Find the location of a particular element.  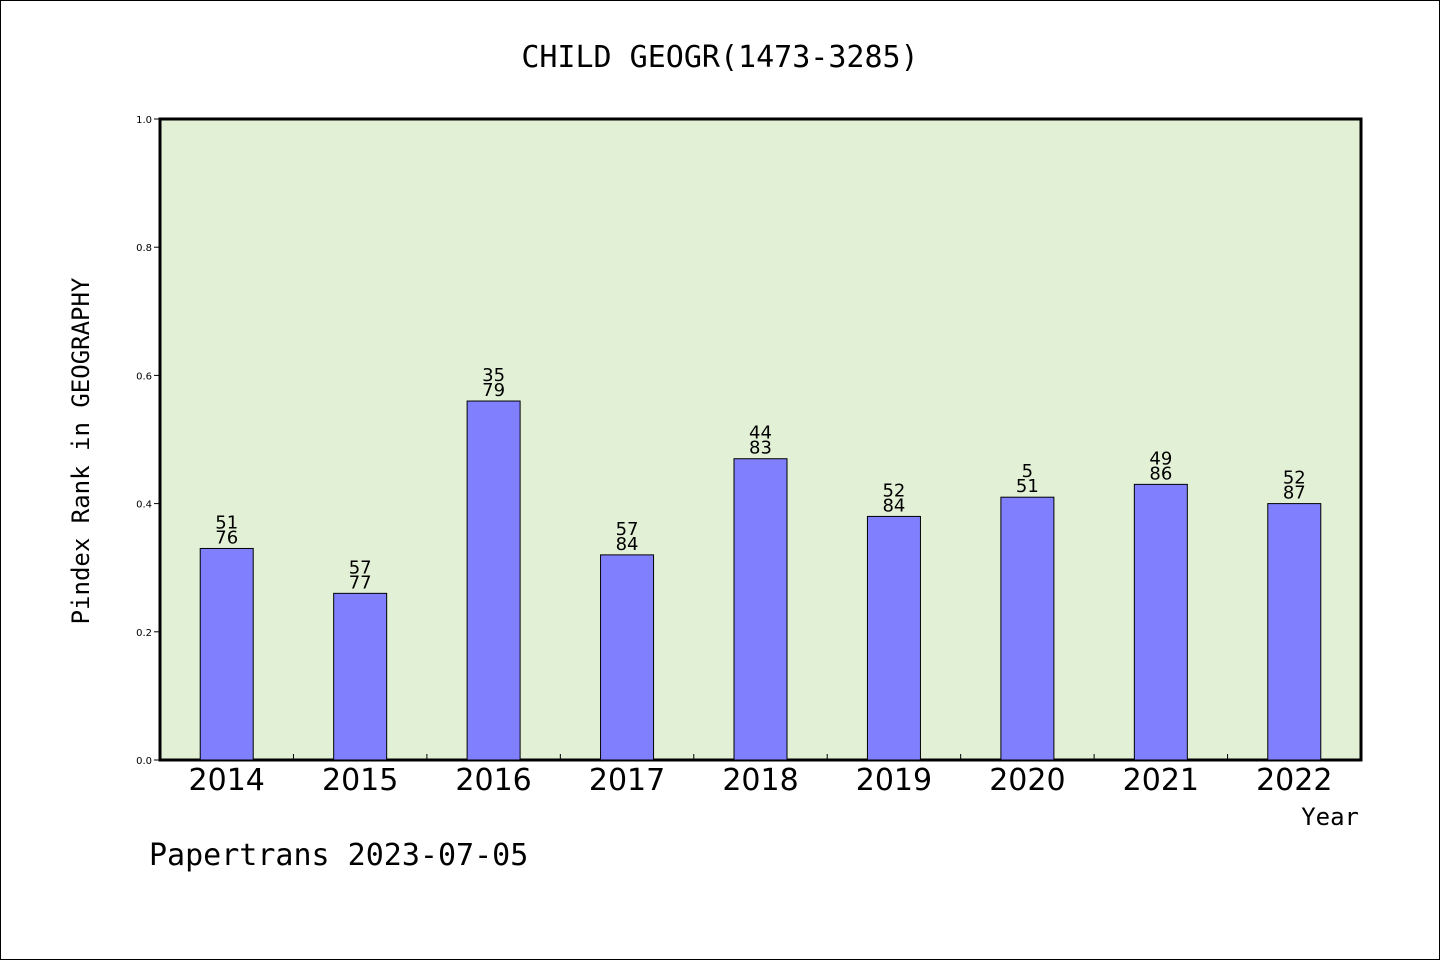

x-tick-label: 2016 is located at coordinates (493, 780).